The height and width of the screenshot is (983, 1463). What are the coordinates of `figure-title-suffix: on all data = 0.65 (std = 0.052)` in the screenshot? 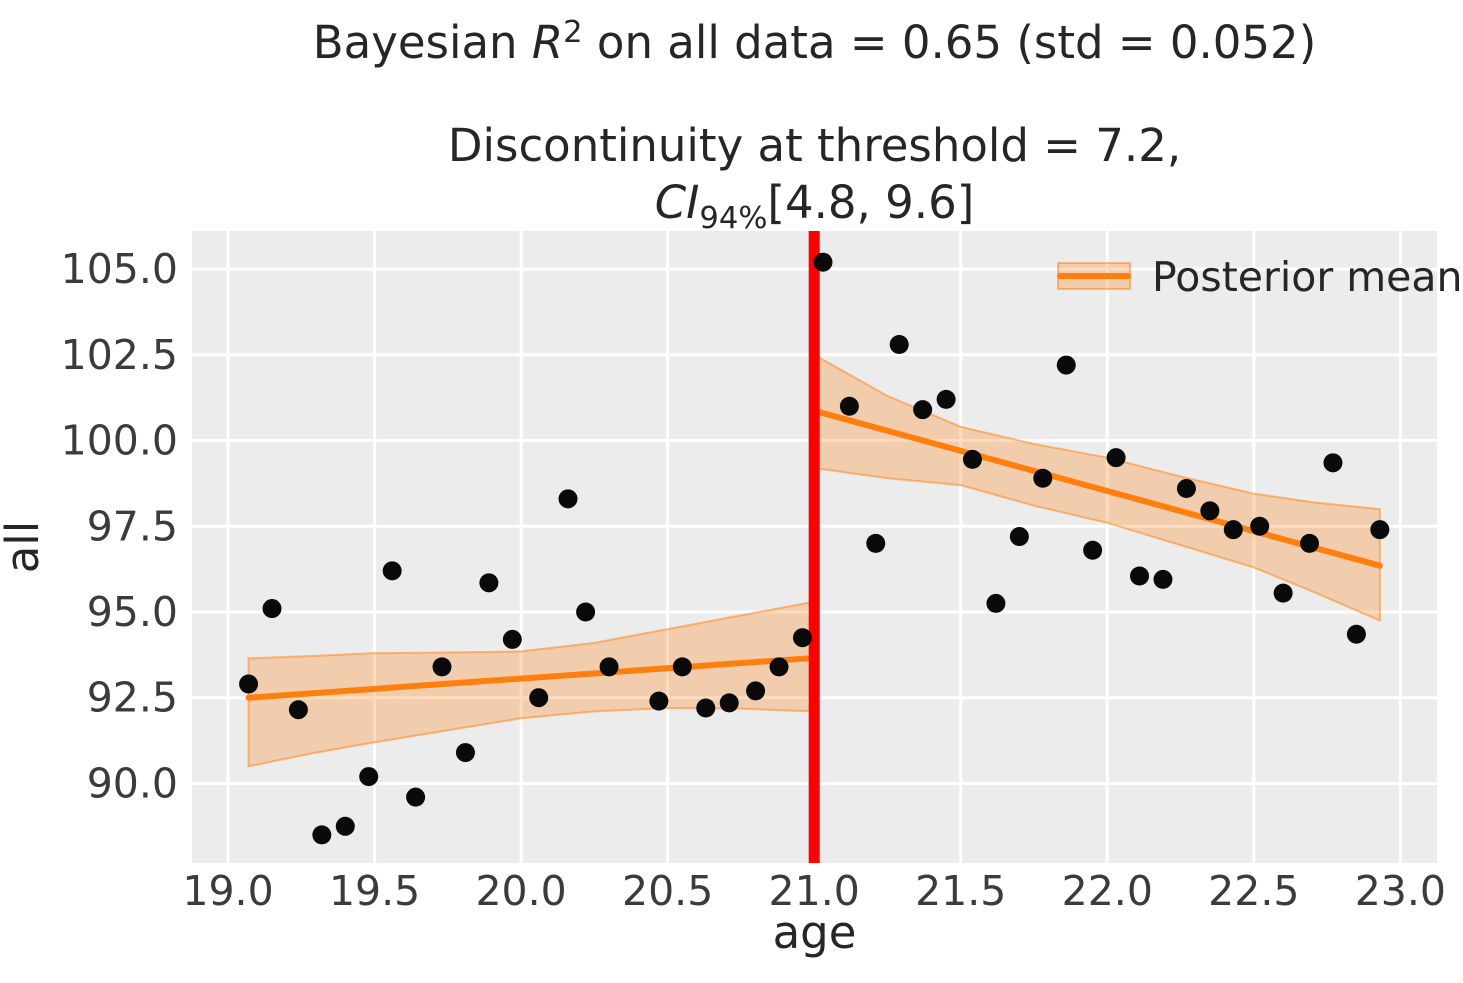 It's located at (949, 42).